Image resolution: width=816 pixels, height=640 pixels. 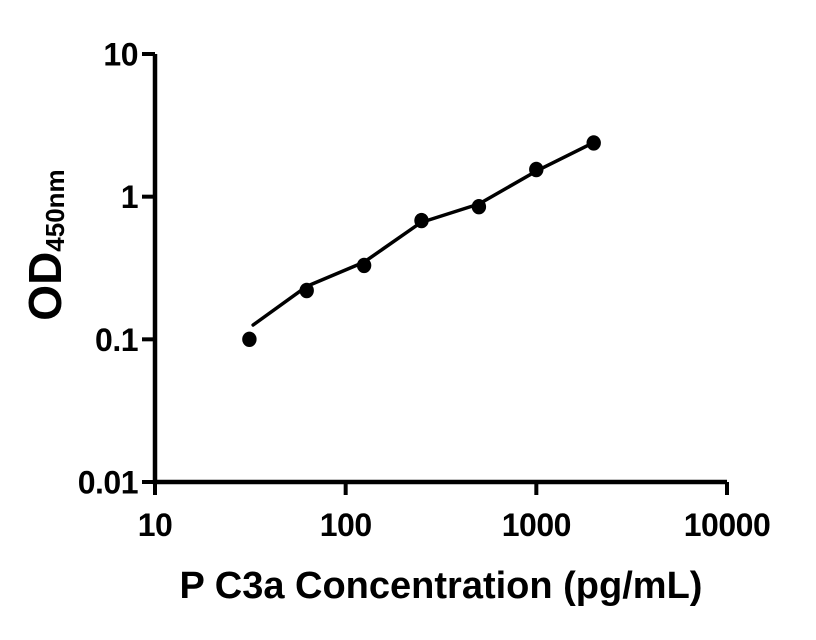 What do you see at coordinates (155, 525) in the screenshot?
I see `x-tick-label: 10` at bounding box center [155, 525].